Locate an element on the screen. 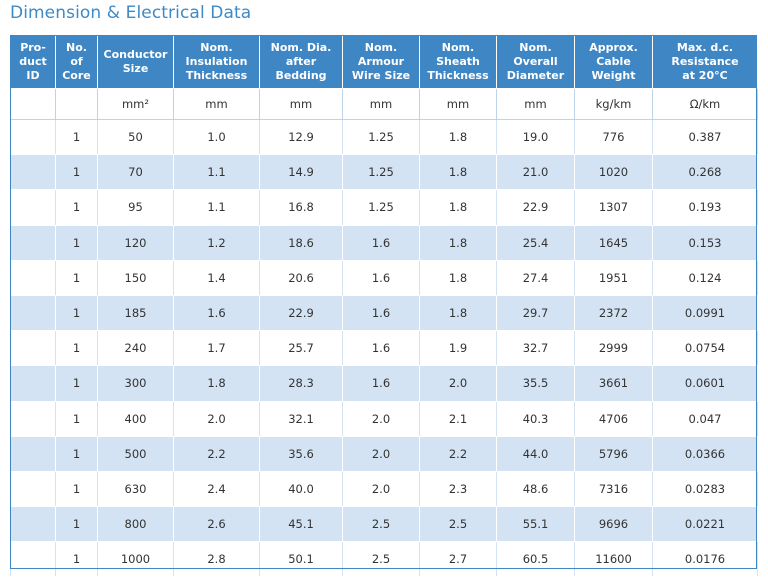 Image resolution: width=768 pixels, height=580 pixels. bedding-dia-cell: 25.7 is located at coordinates (301, 348).